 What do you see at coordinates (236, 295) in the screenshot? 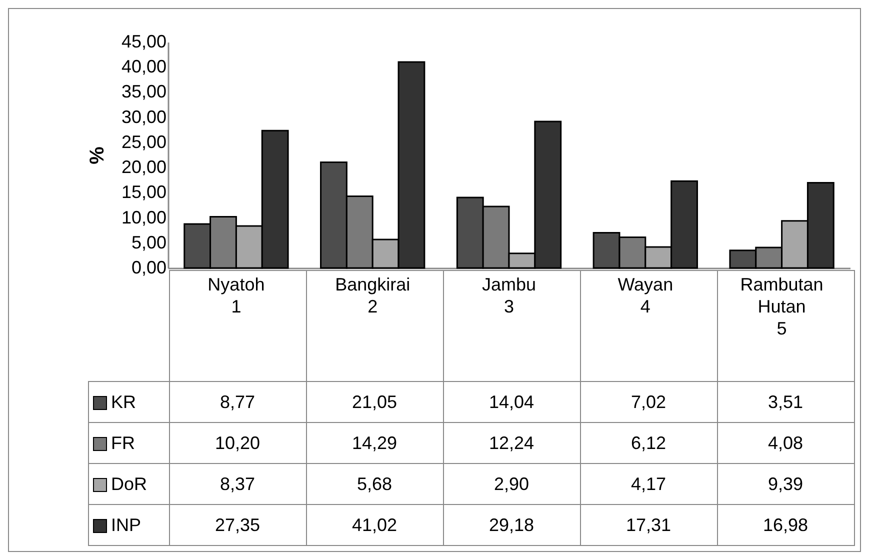
I see `x-tick-label: Nyatoh 1` at bounding box center [236, 295].